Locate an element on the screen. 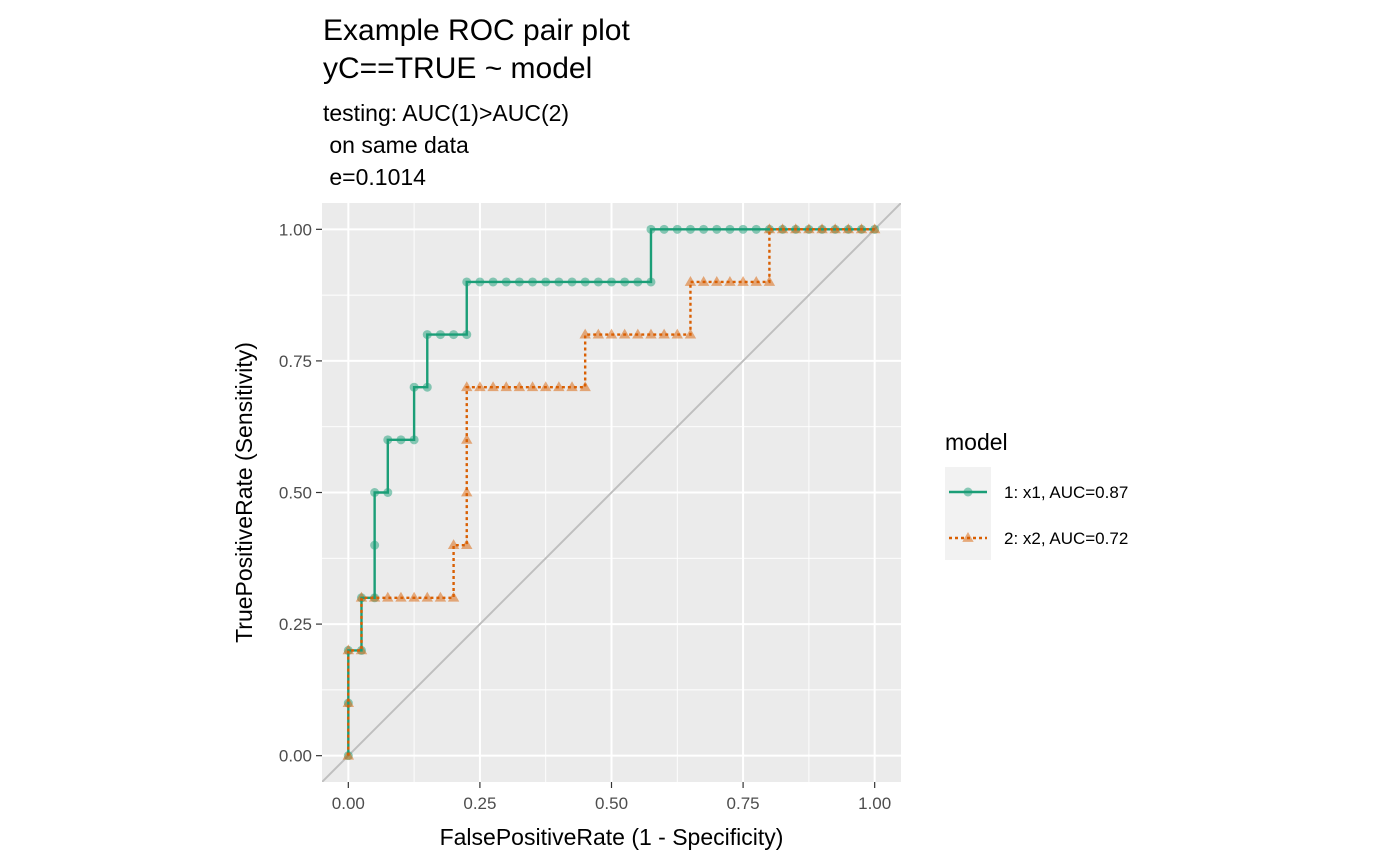 The width and height of the screenshot is (1400, 866). y-axis-ticks: 0.00 0.25 0.50 0.75 1.00 is located at coordinates (300, 493).